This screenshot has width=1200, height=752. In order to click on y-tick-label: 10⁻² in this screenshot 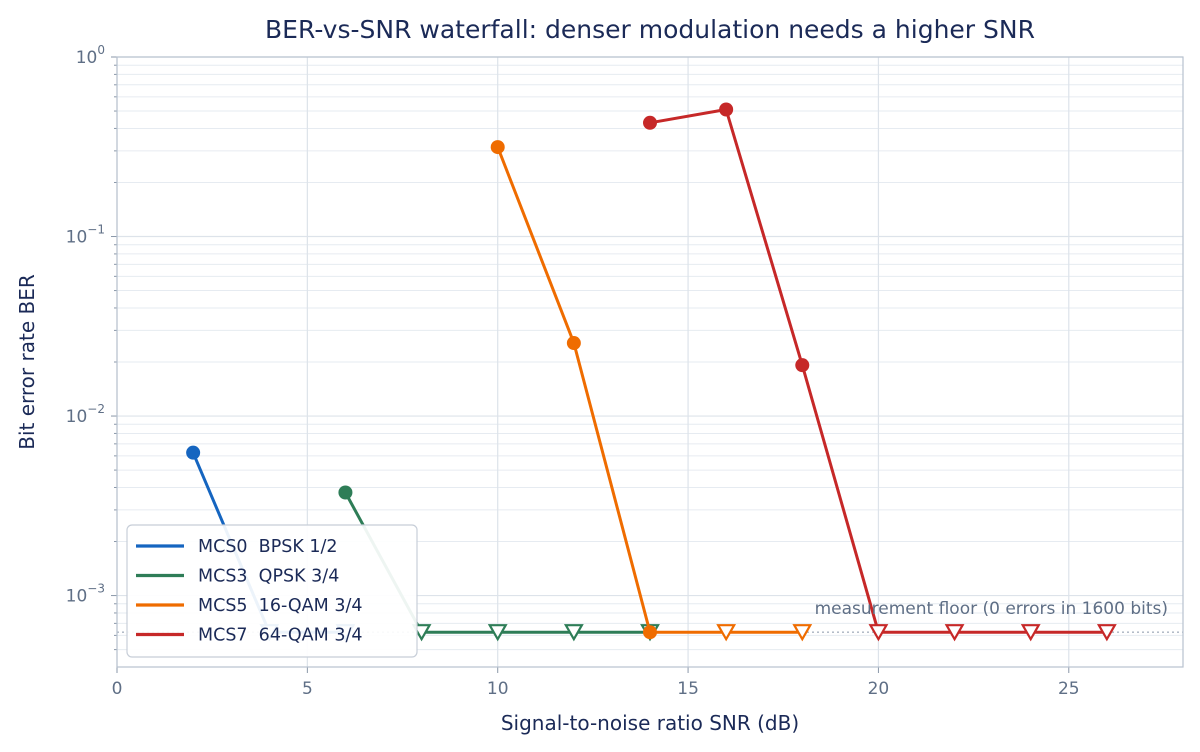, I will do `click(85, 414)`.